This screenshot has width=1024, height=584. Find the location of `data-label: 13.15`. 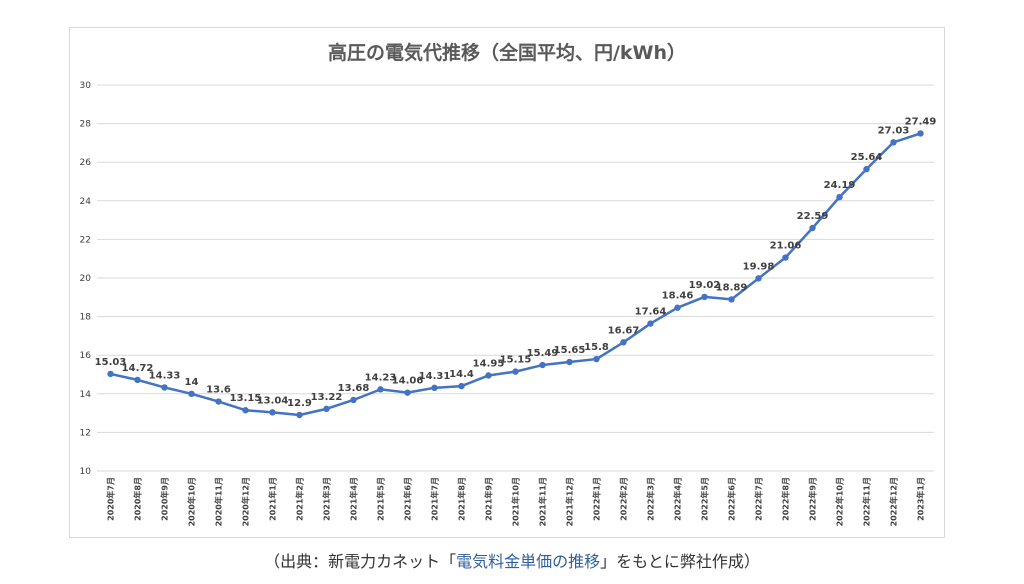

data-label: 13.15 is located at coordinates (246, 398).